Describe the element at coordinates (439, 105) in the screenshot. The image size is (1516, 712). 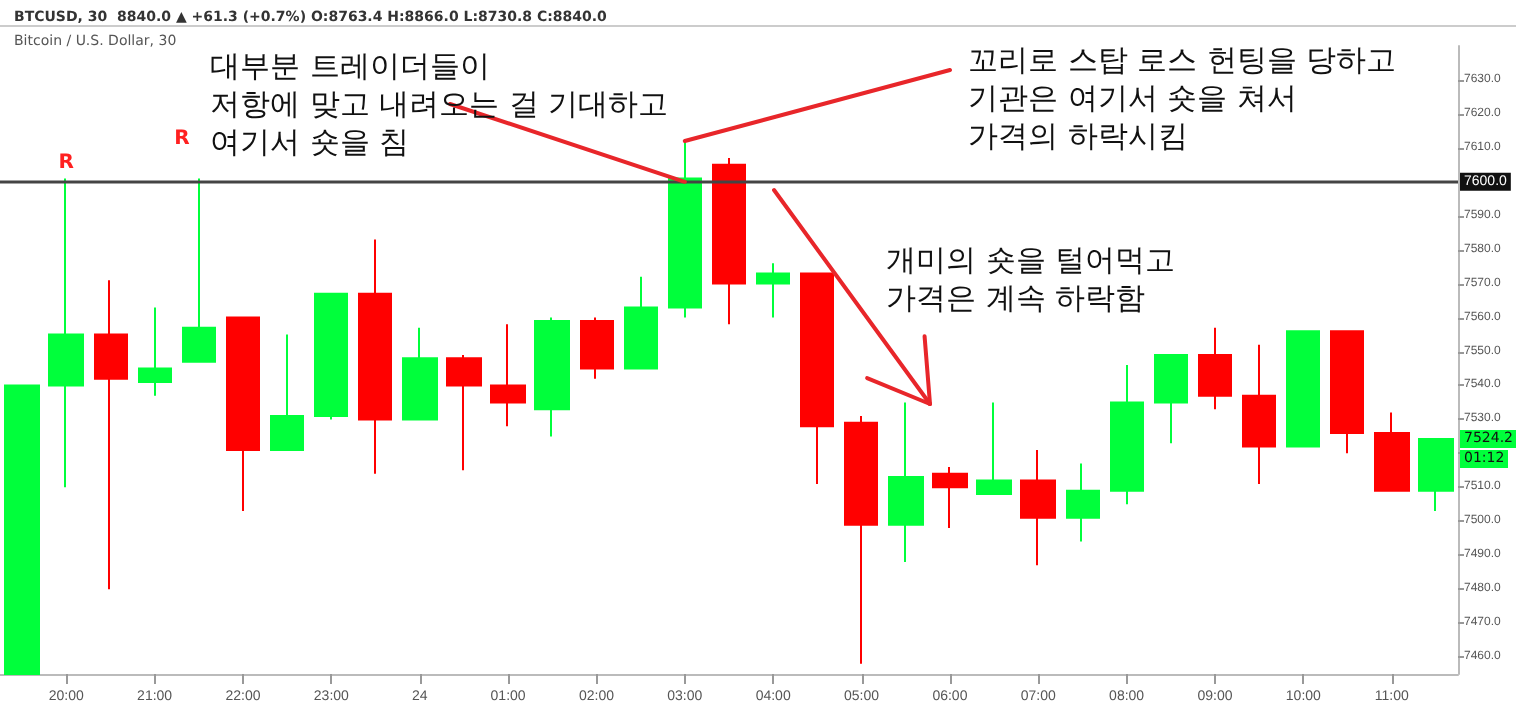
I see `annotation: 대부분 트레이더들이 저항에 맞고 내려오는 걸 기대하고 여기서 숏을 침` at that location.